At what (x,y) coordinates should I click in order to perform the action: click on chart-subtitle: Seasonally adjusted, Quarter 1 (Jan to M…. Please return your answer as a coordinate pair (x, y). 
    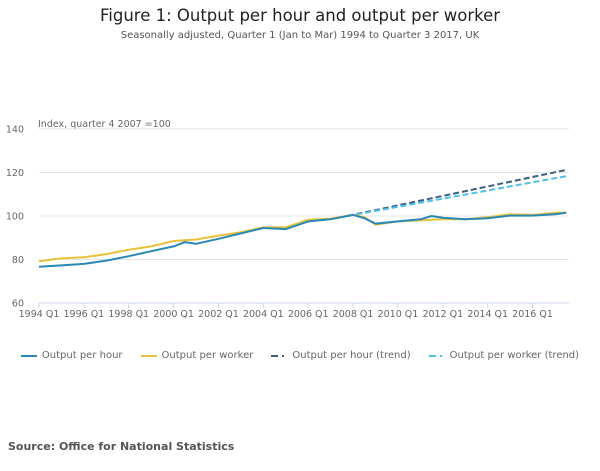
    Looking at the image, I should click on (300, 35).